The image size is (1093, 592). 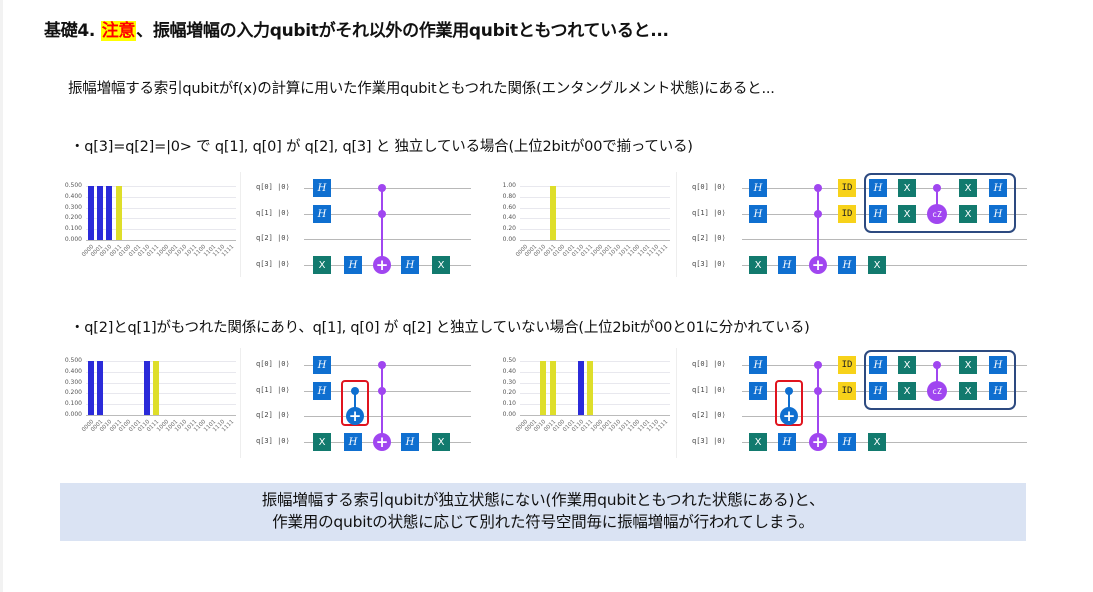 I want to click on cnot-line, so click(x=789, y=403).